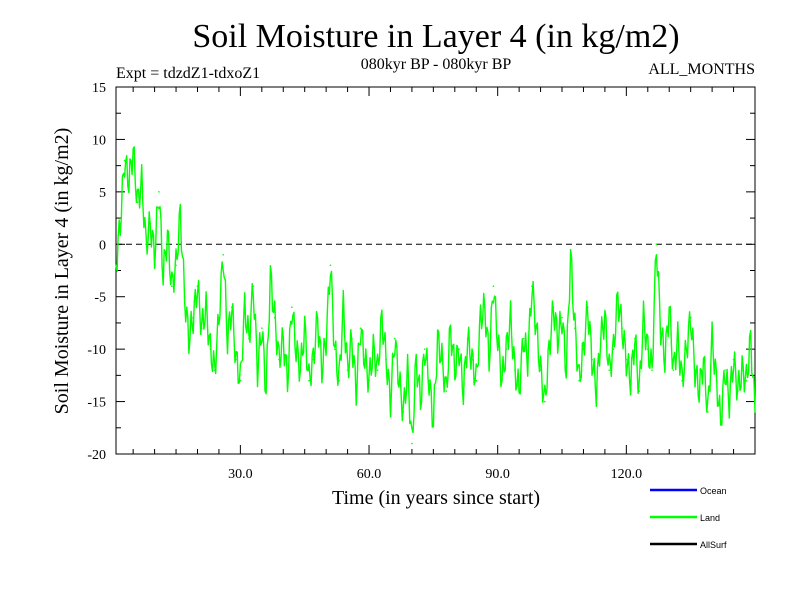  I want to click on legend: Ocean Land AllSurf, so click(688, 518).